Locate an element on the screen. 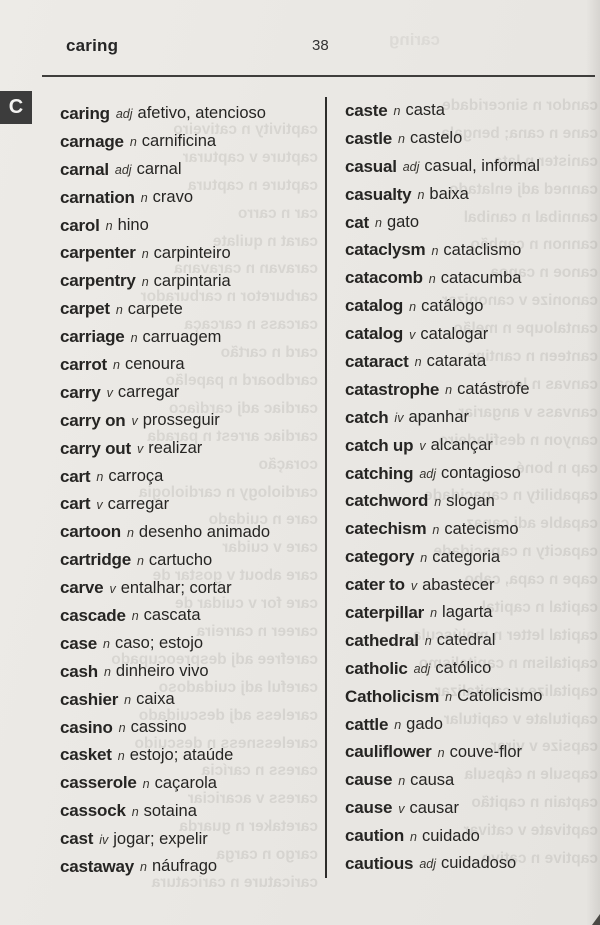 The width and height of the screenshot is (600, 925). translation: desenho animado is located at coordinates (204, 531).